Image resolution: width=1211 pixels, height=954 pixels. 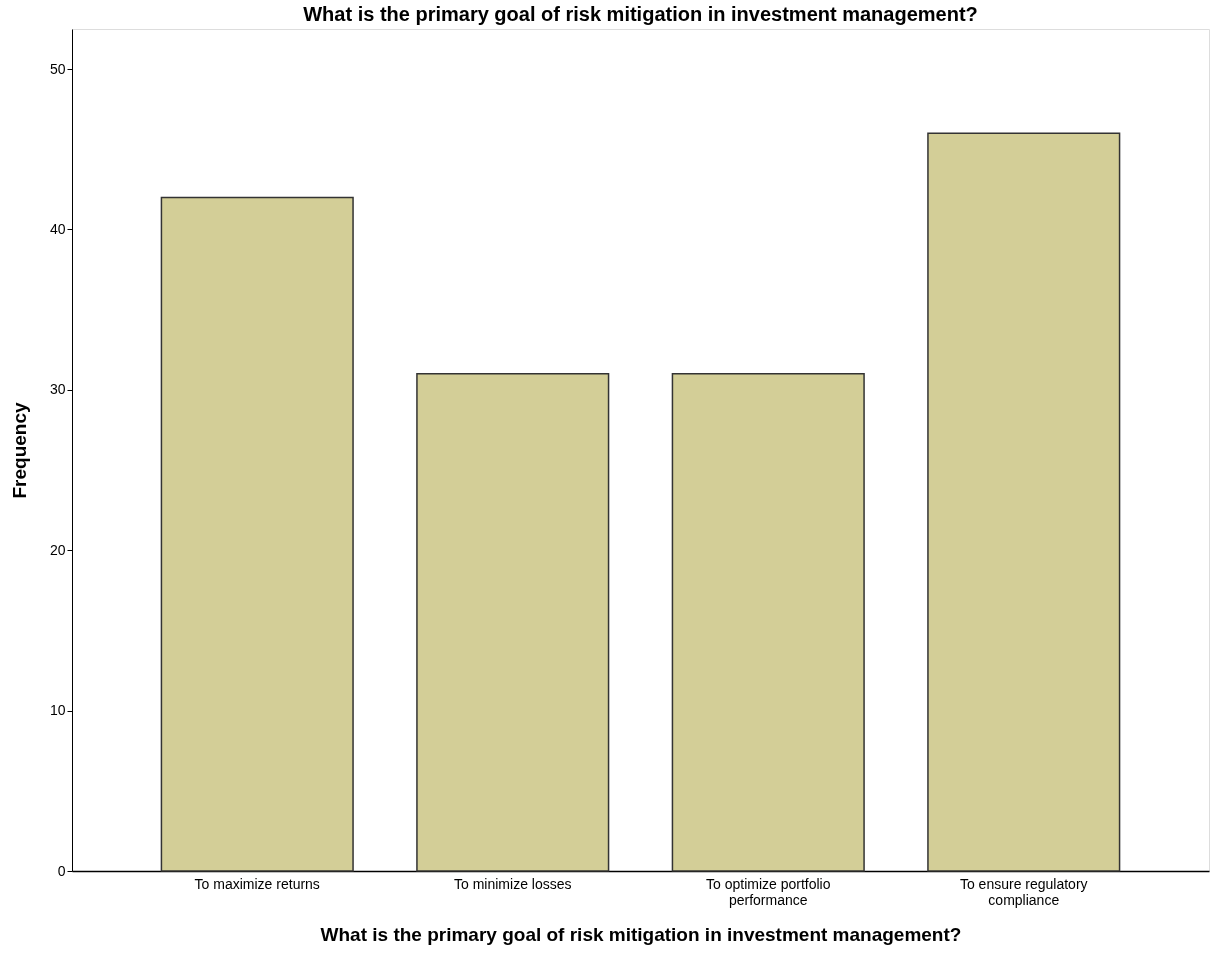 I want to click on y-tick-label: 20, so click(x=57, y=549).